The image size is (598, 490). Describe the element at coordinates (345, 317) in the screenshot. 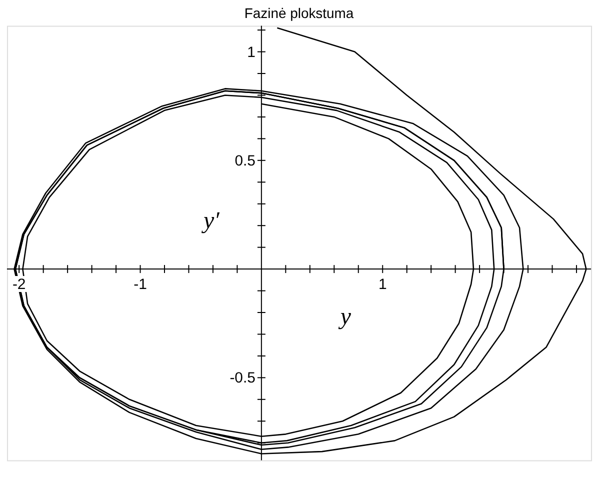

I see `x-axis-title: y` at that location.